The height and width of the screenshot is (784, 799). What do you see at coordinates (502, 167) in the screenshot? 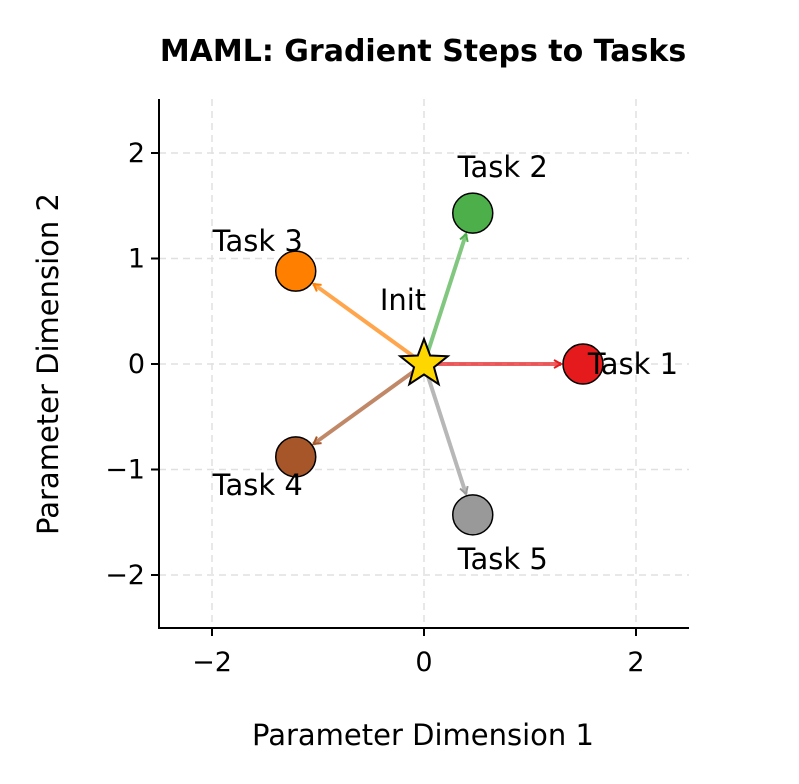
I see `task-2-label: Task 2` at bounding box center [502, 167].